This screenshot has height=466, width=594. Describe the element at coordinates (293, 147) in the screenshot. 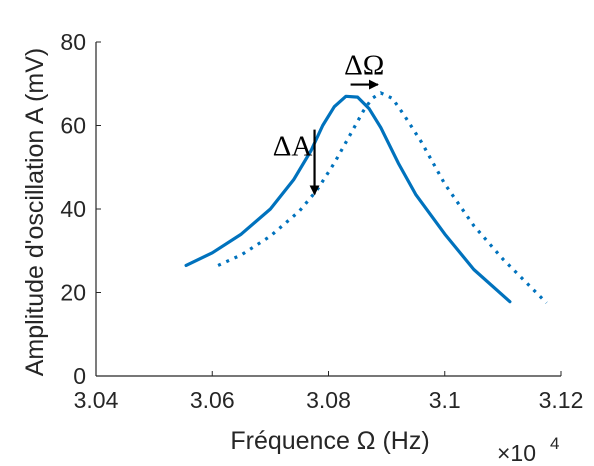

I see `annotation-label: ΔA` at that location.